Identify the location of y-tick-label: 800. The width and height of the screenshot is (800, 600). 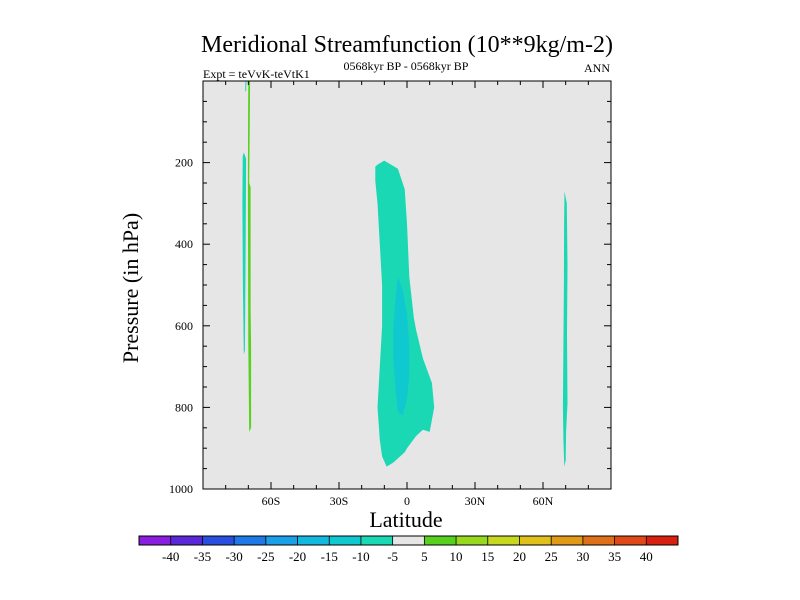
(184, 407).